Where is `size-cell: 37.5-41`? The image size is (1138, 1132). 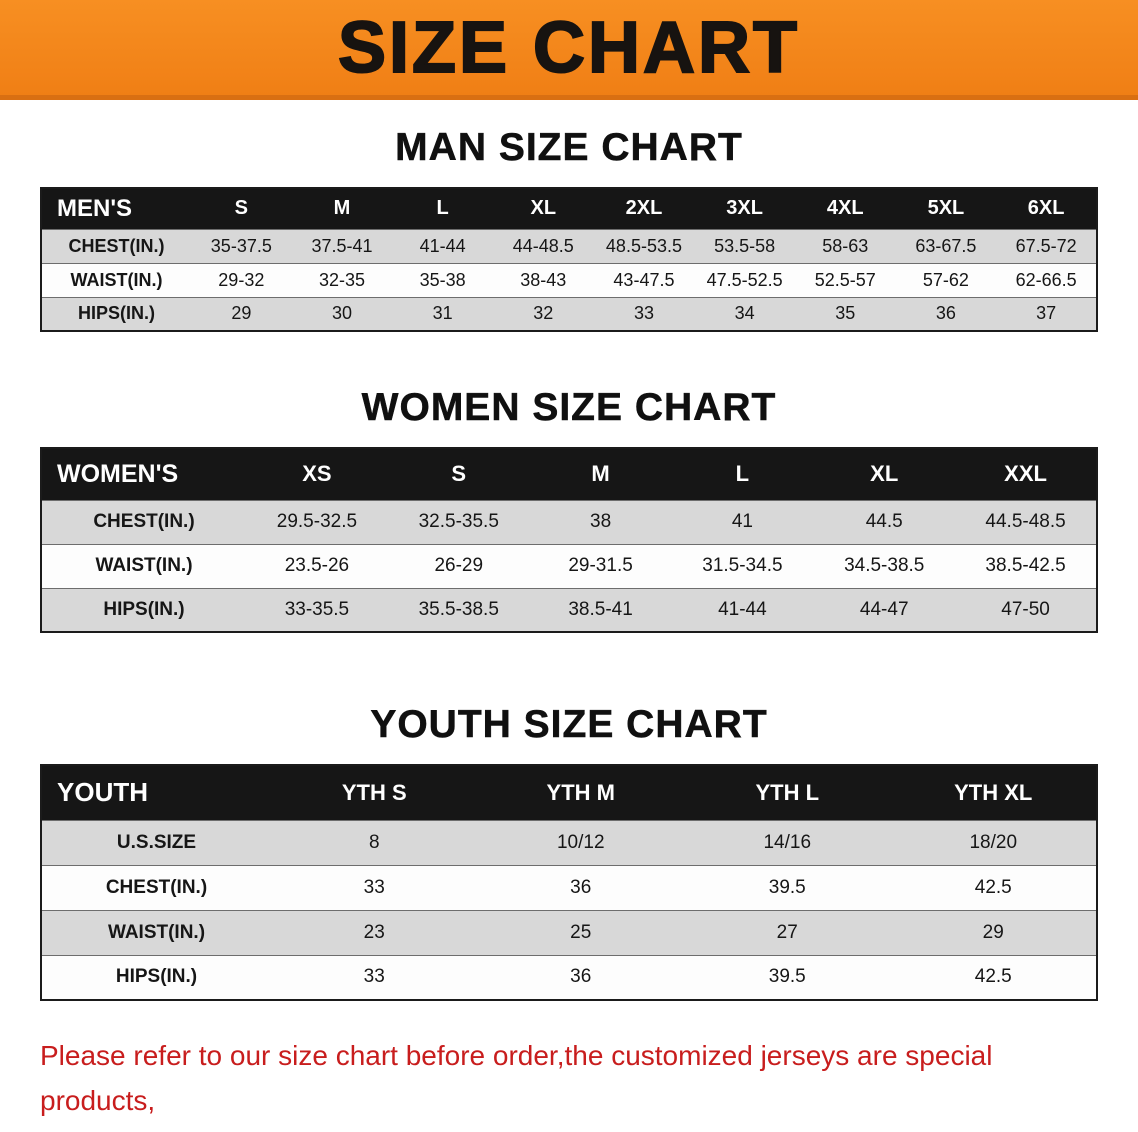 size-cell: 37.5-41 is located at coordinates (342, 245).